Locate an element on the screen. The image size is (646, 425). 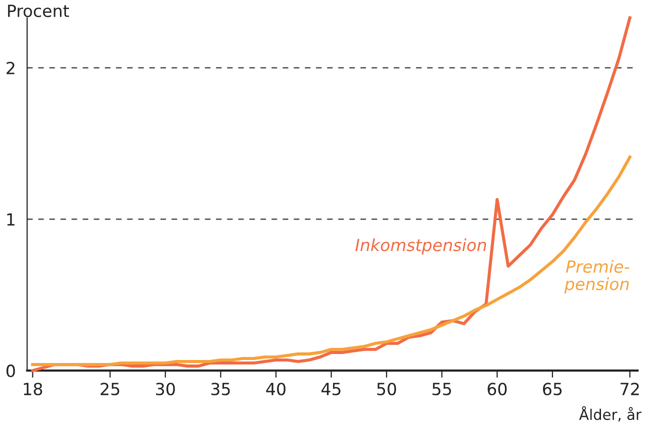
y-tick-label: 0 is located at coordinates (10, 371).